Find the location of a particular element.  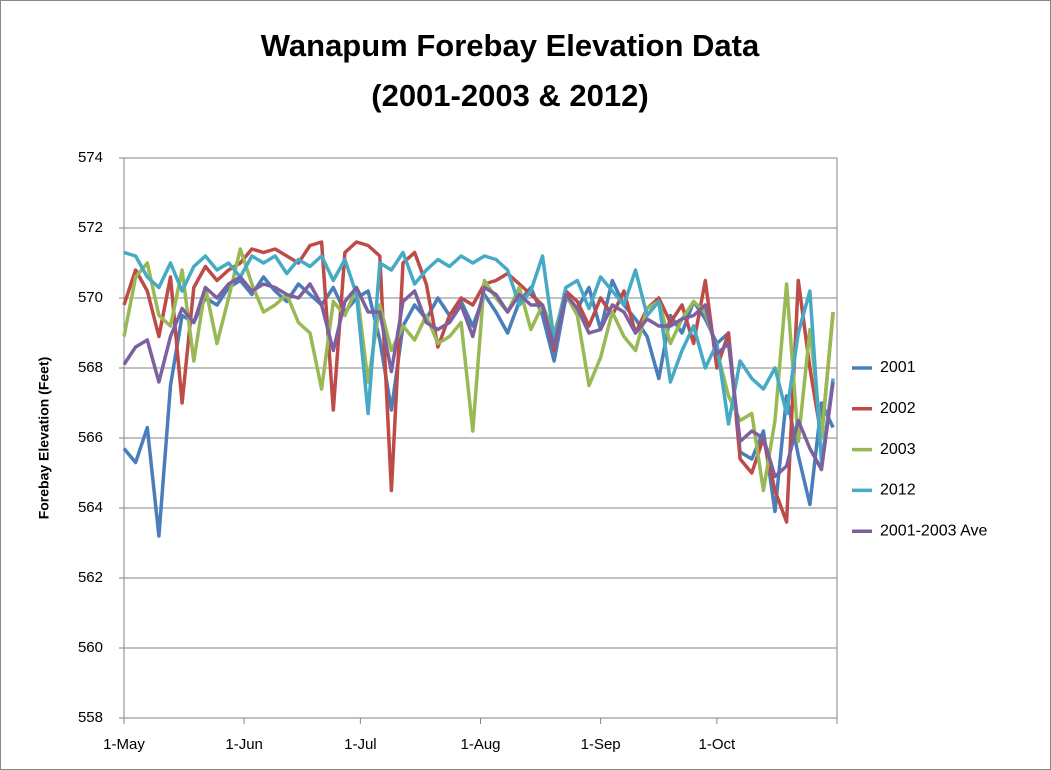

x-tick-label: 1-Jun is located at coordinates (244, 744).